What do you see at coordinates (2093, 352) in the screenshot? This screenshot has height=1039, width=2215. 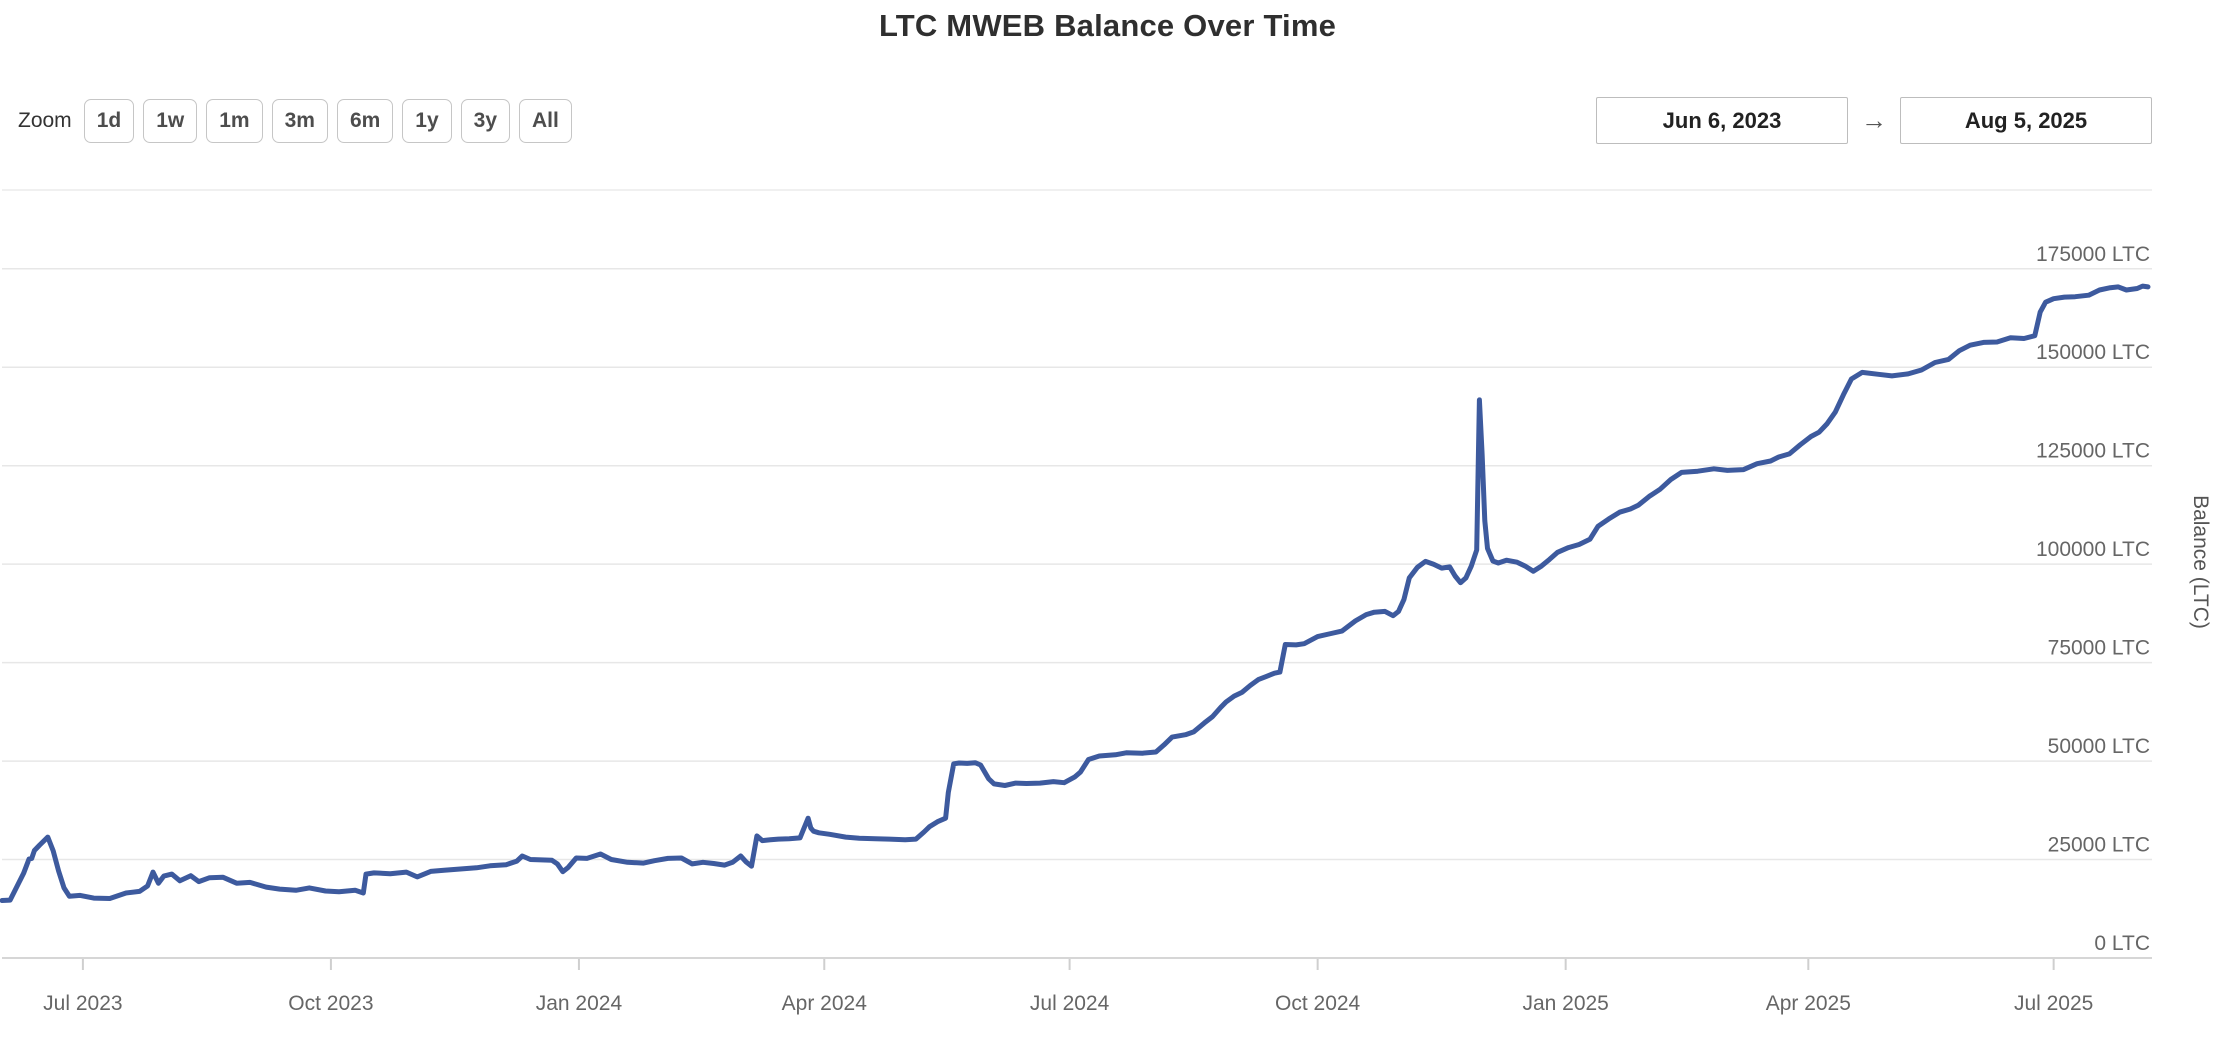 I see `y-axis-label: 150000 LTC` at bounding box center [2093, 352].